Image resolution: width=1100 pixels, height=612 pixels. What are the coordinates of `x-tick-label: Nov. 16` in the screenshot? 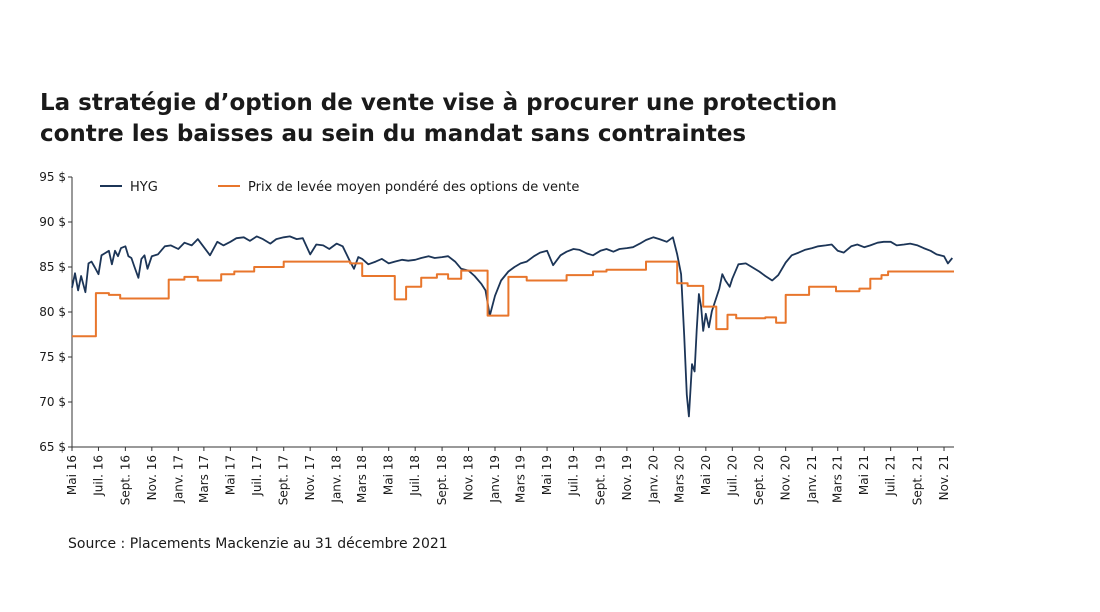 It's located at (152, 477).